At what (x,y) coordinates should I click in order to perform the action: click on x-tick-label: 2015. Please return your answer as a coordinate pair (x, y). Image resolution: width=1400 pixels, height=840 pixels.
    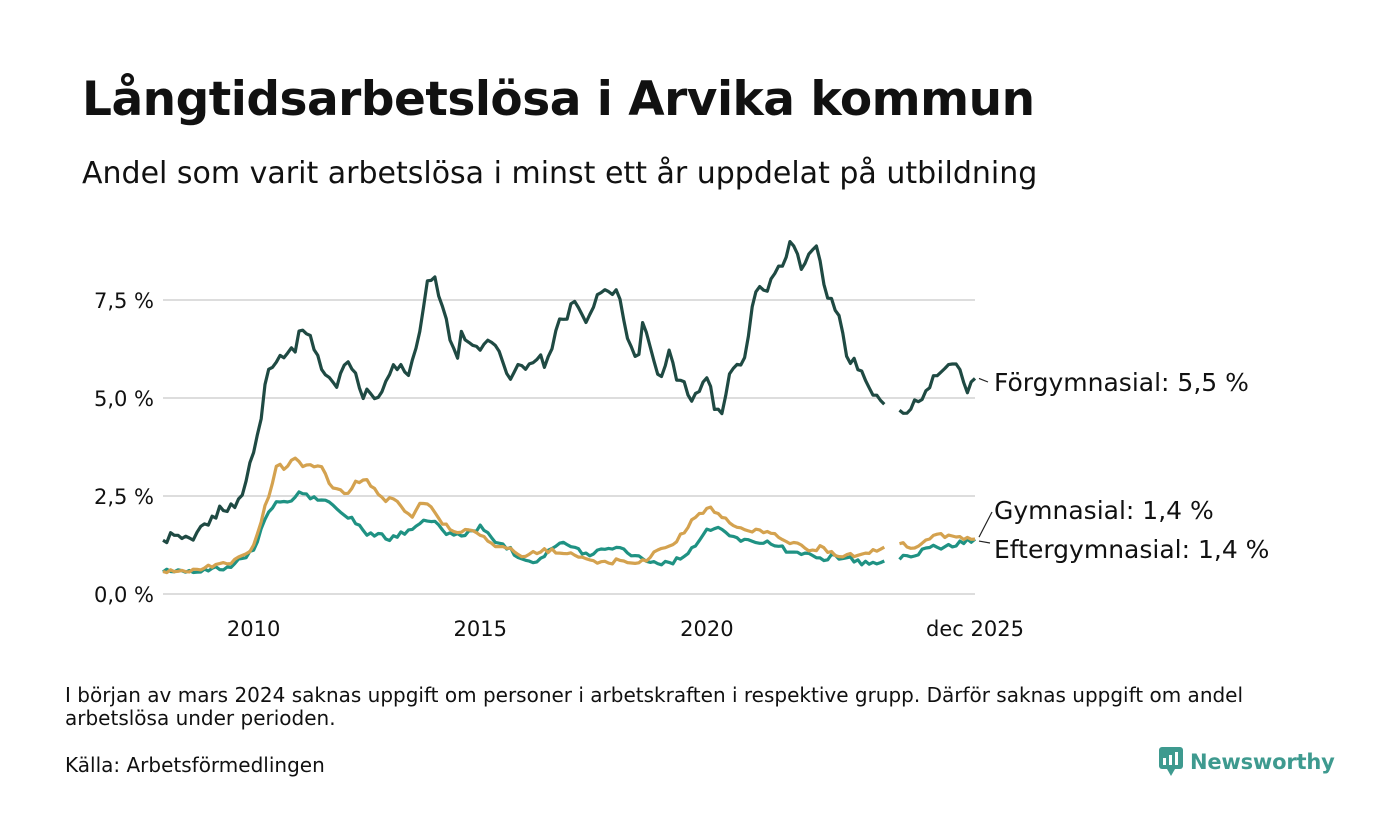
    Looking at the image, I should click on (480, 629).